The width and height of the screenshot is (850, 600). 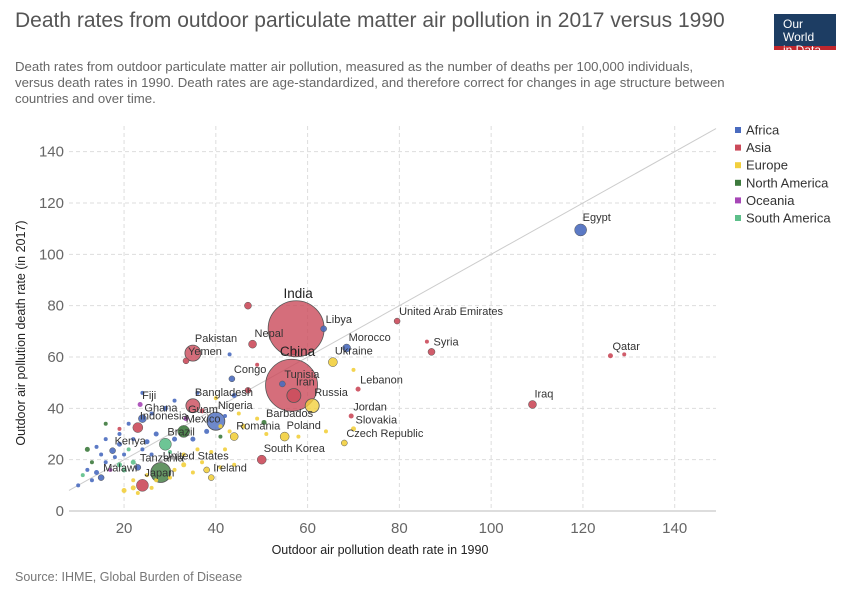 I want to click on point-slovakia, so click(x=353, y=429).